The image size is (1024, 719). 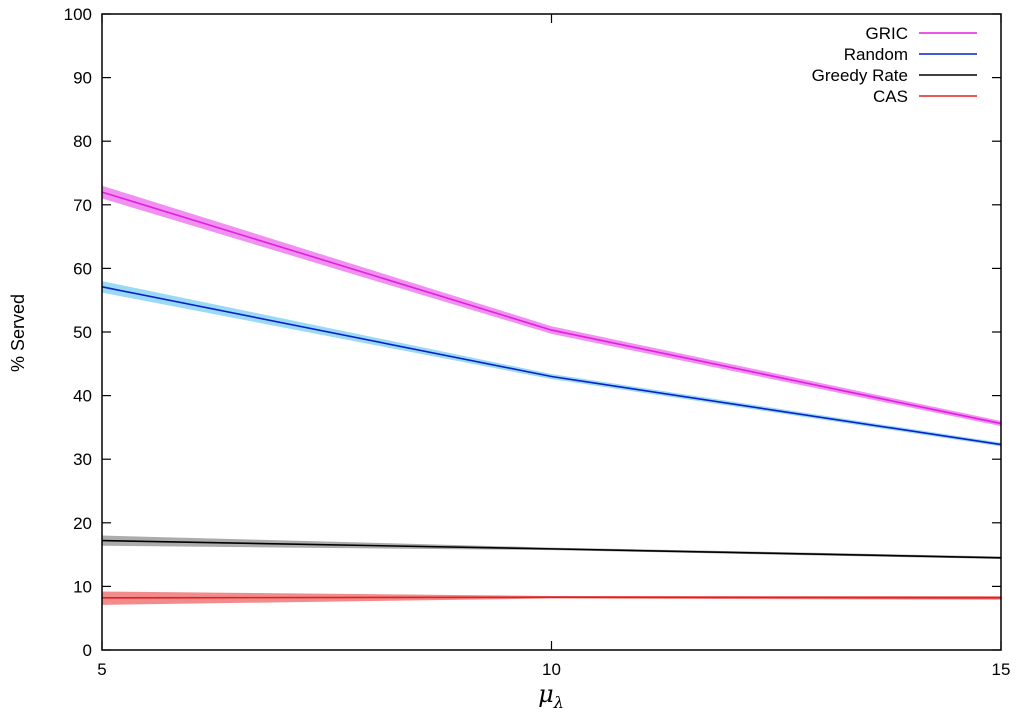 What do you see at coordinates (82, 459) in the screenshot?
I see `y-tick-label: 30` at bounding box center [82, 459].